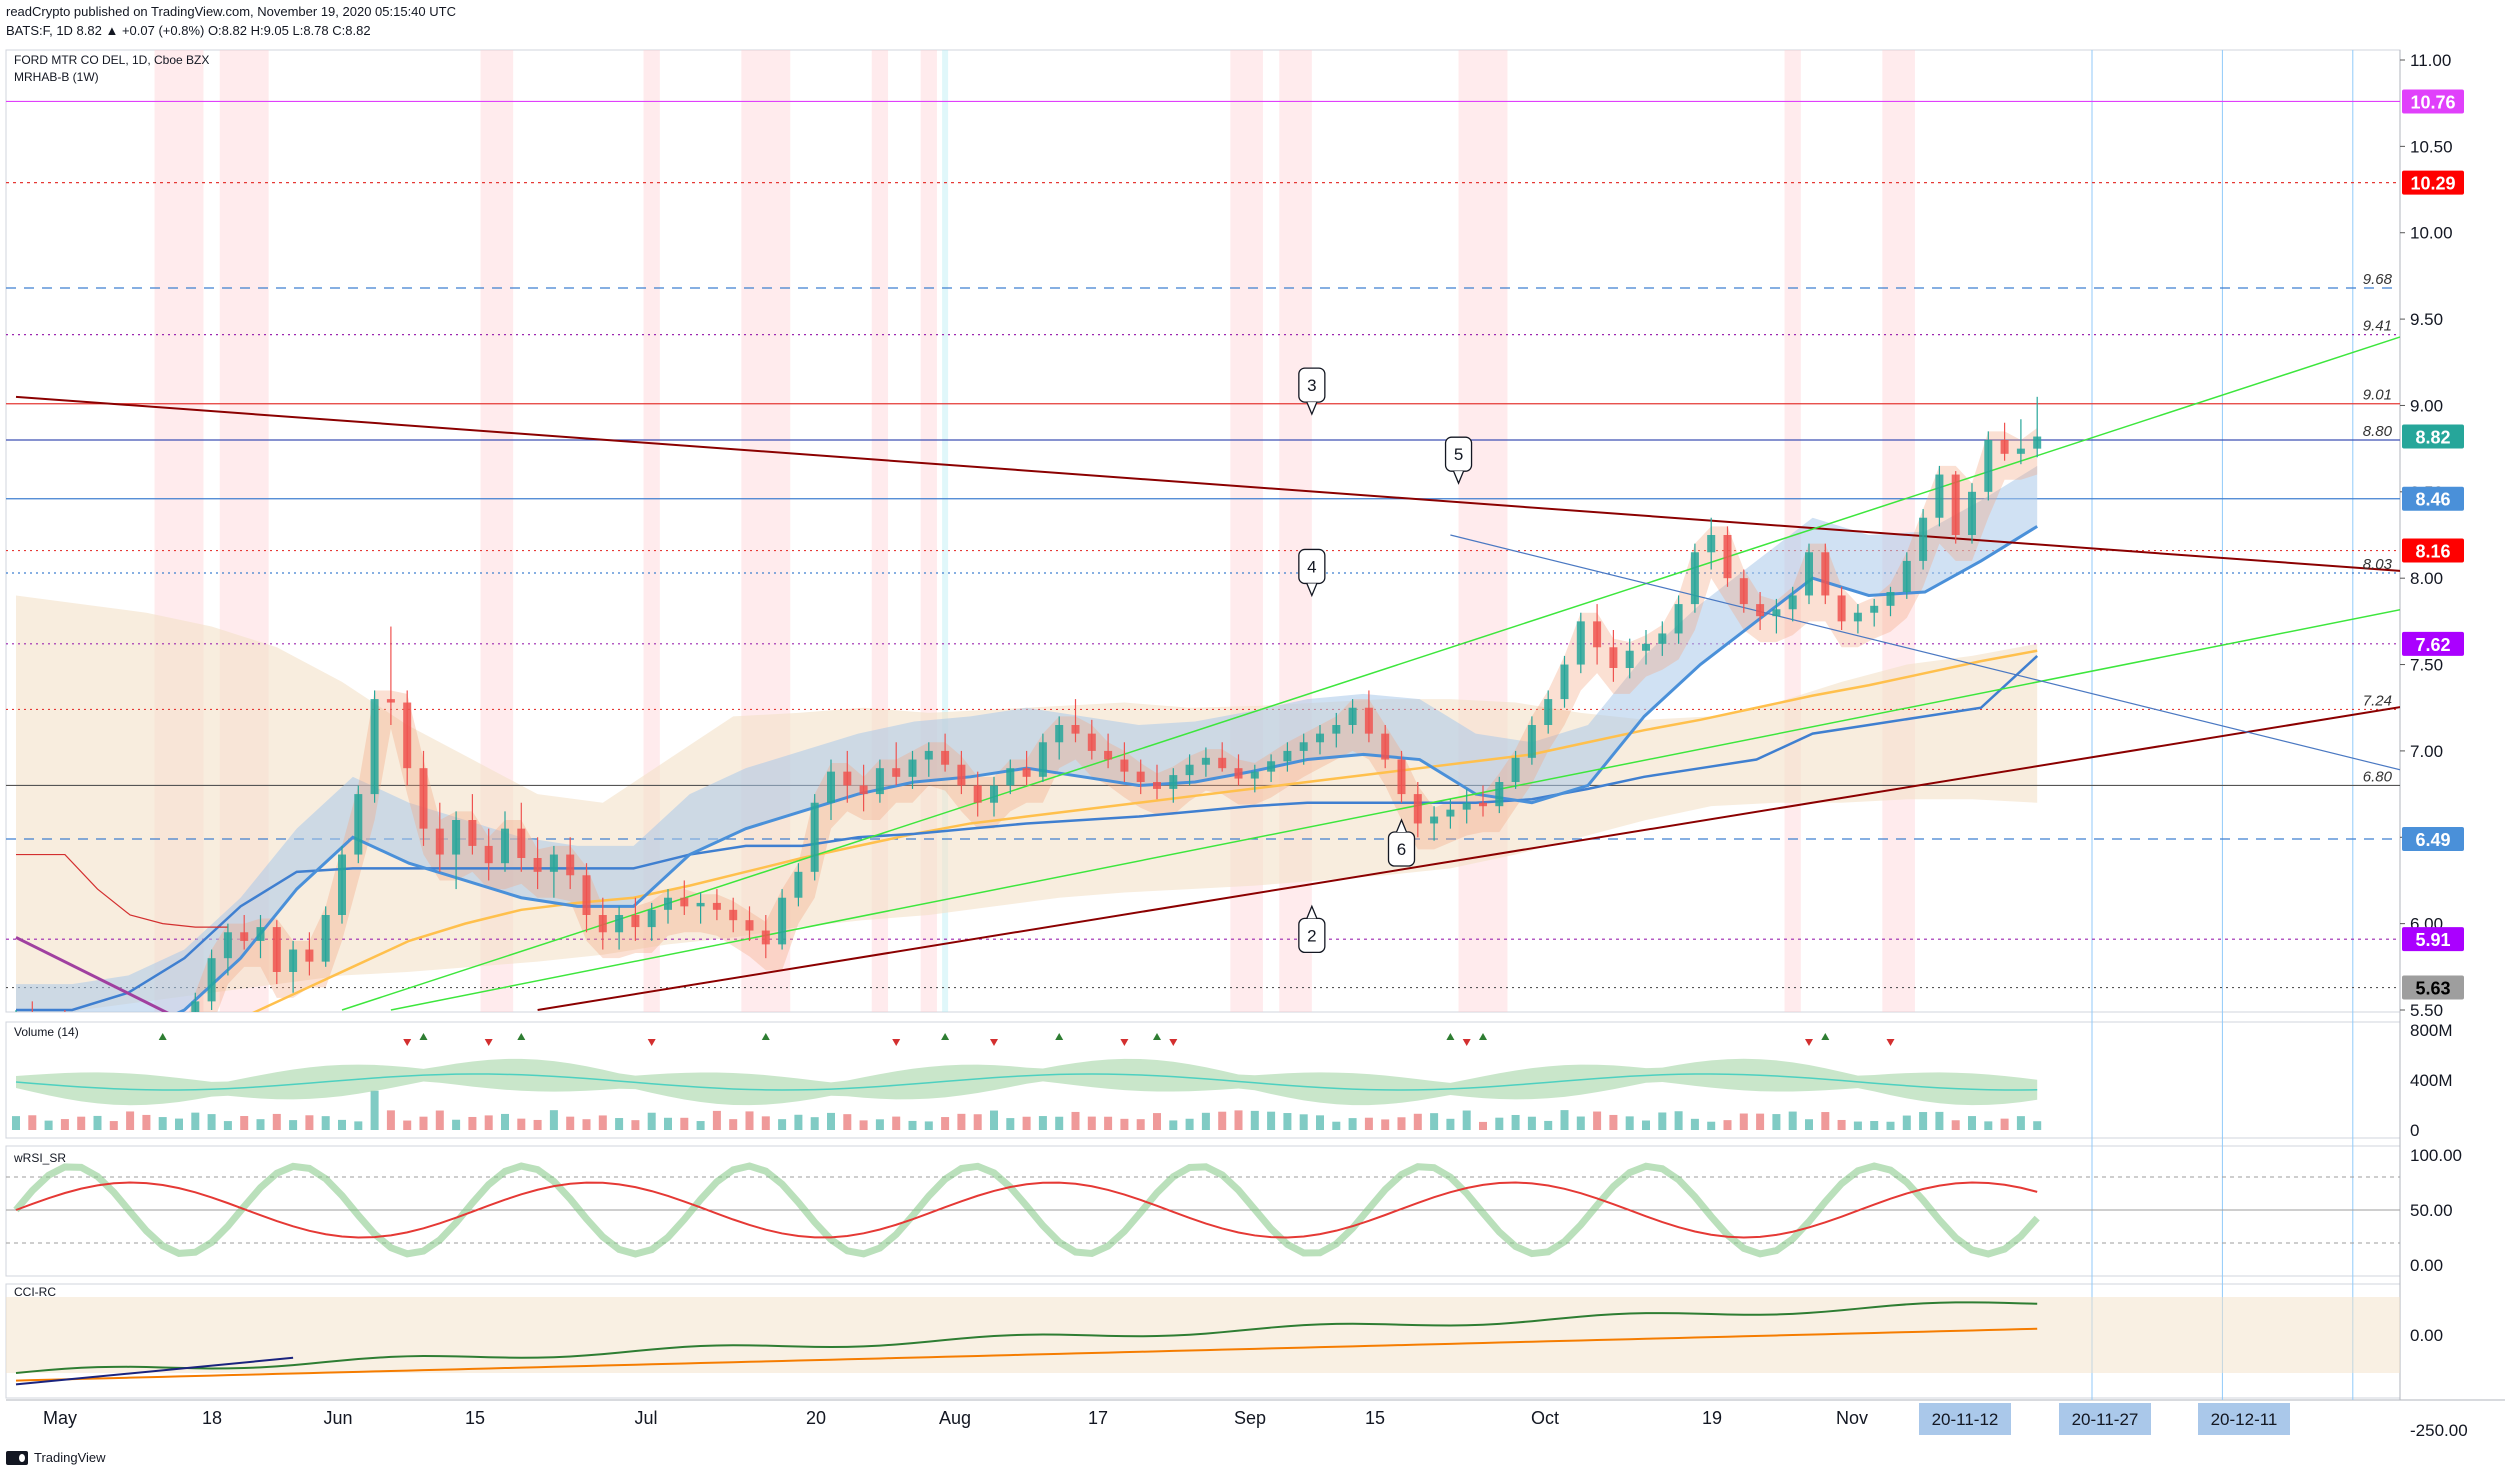 Image resolution: width=2505 pixels, height=1476 pixels. Describe the element at coordinates (1312, 391) in the screenshot. I see `wave-label: 3` at that location.